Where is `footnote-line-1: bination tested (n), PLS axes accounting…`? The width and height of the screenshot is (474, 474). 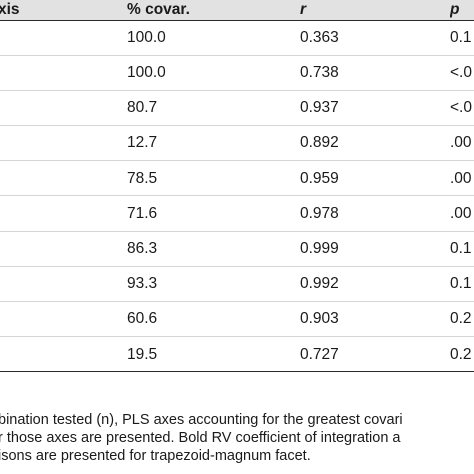 footnote-line-1: bination tested (n), PLS axes accounting… is located at coordinates (201, 420).